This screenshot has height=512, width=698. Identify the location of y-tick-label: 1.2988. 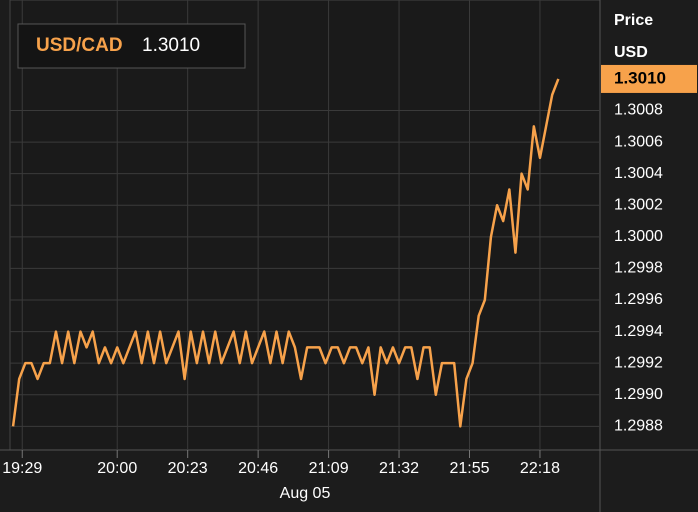
(638, 426).